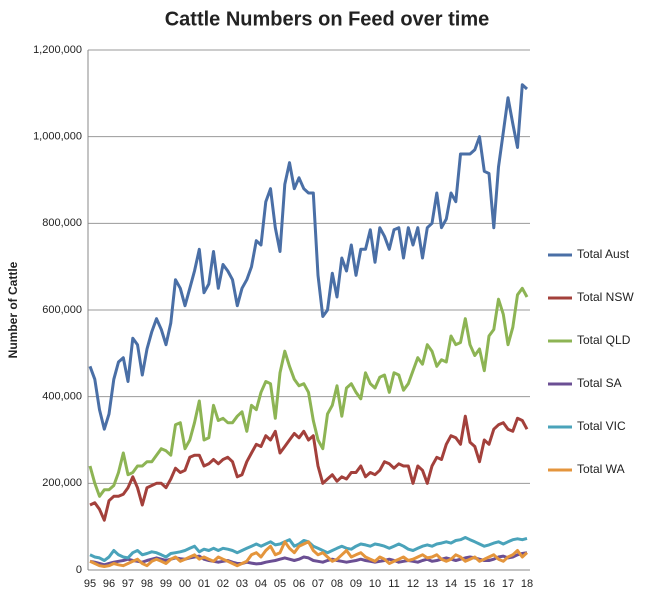 This screenshot has width=654, height=600. What do you see at coordinates (147, 584) in the screenshot?
I see `x-tick-label: 98` at bounding box center [147, 584].